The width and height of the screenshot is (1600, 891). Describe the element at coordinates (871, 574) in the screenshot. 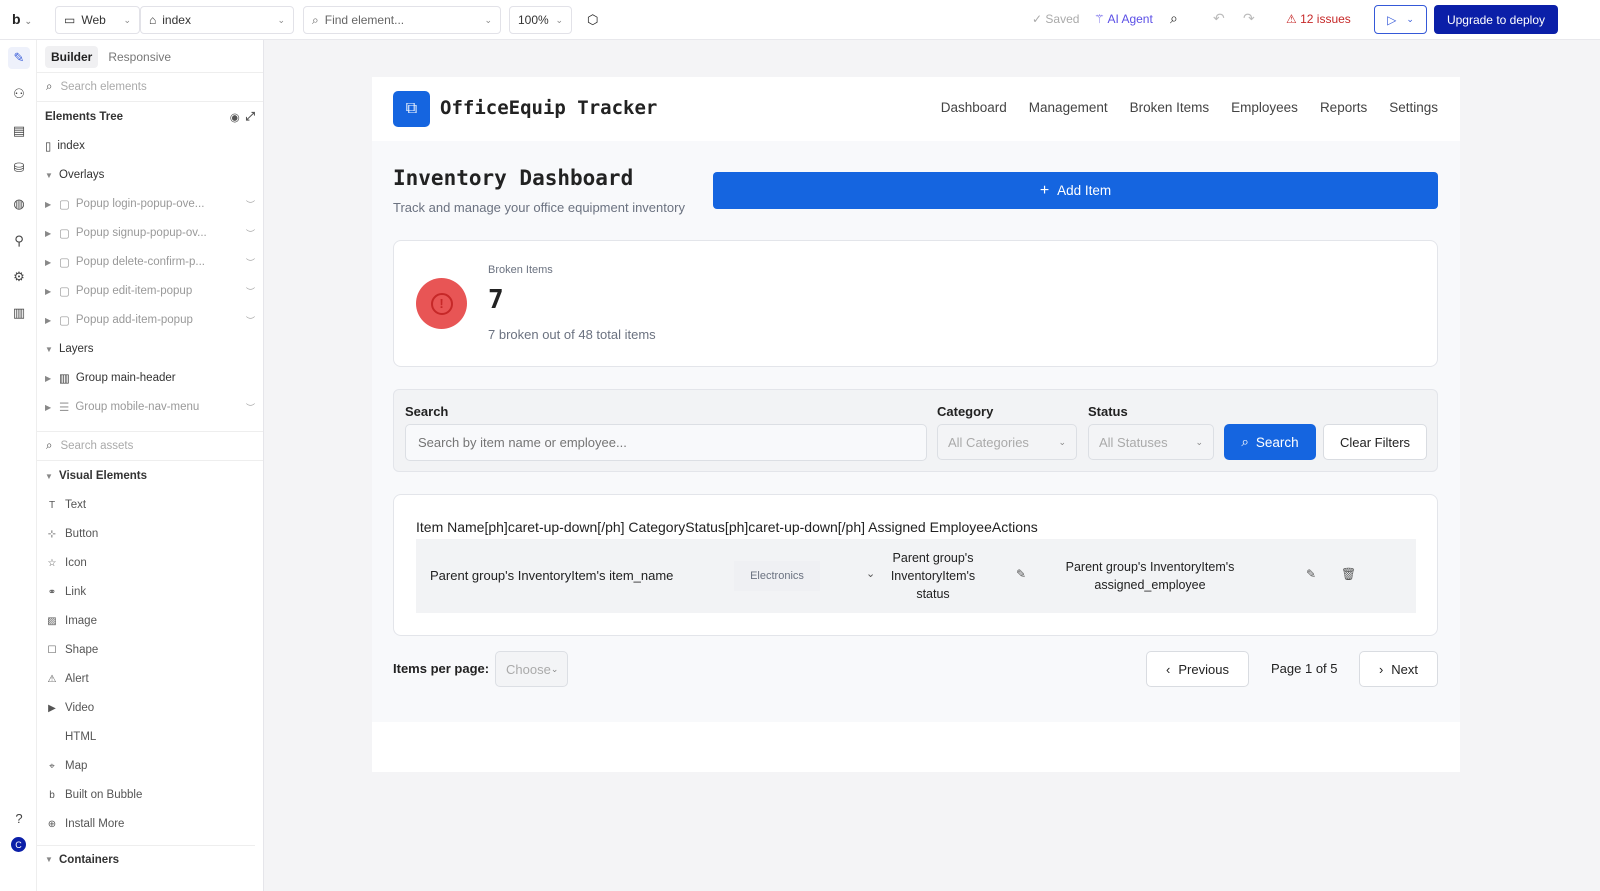

I see `status-dropdown-chevron-icon: ⌄` at that location.